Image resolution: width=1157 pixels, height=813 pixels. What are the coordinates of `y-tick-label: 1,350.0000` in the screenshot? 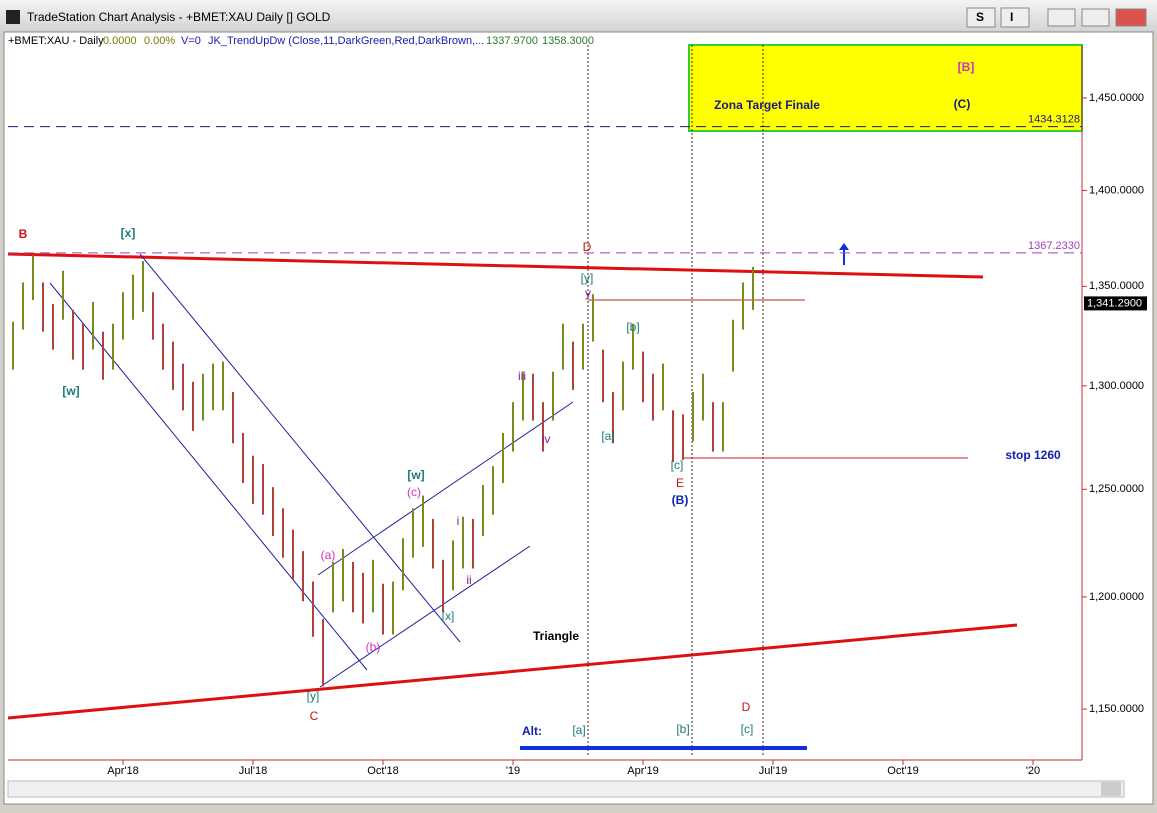 It's located at (1116, 286).